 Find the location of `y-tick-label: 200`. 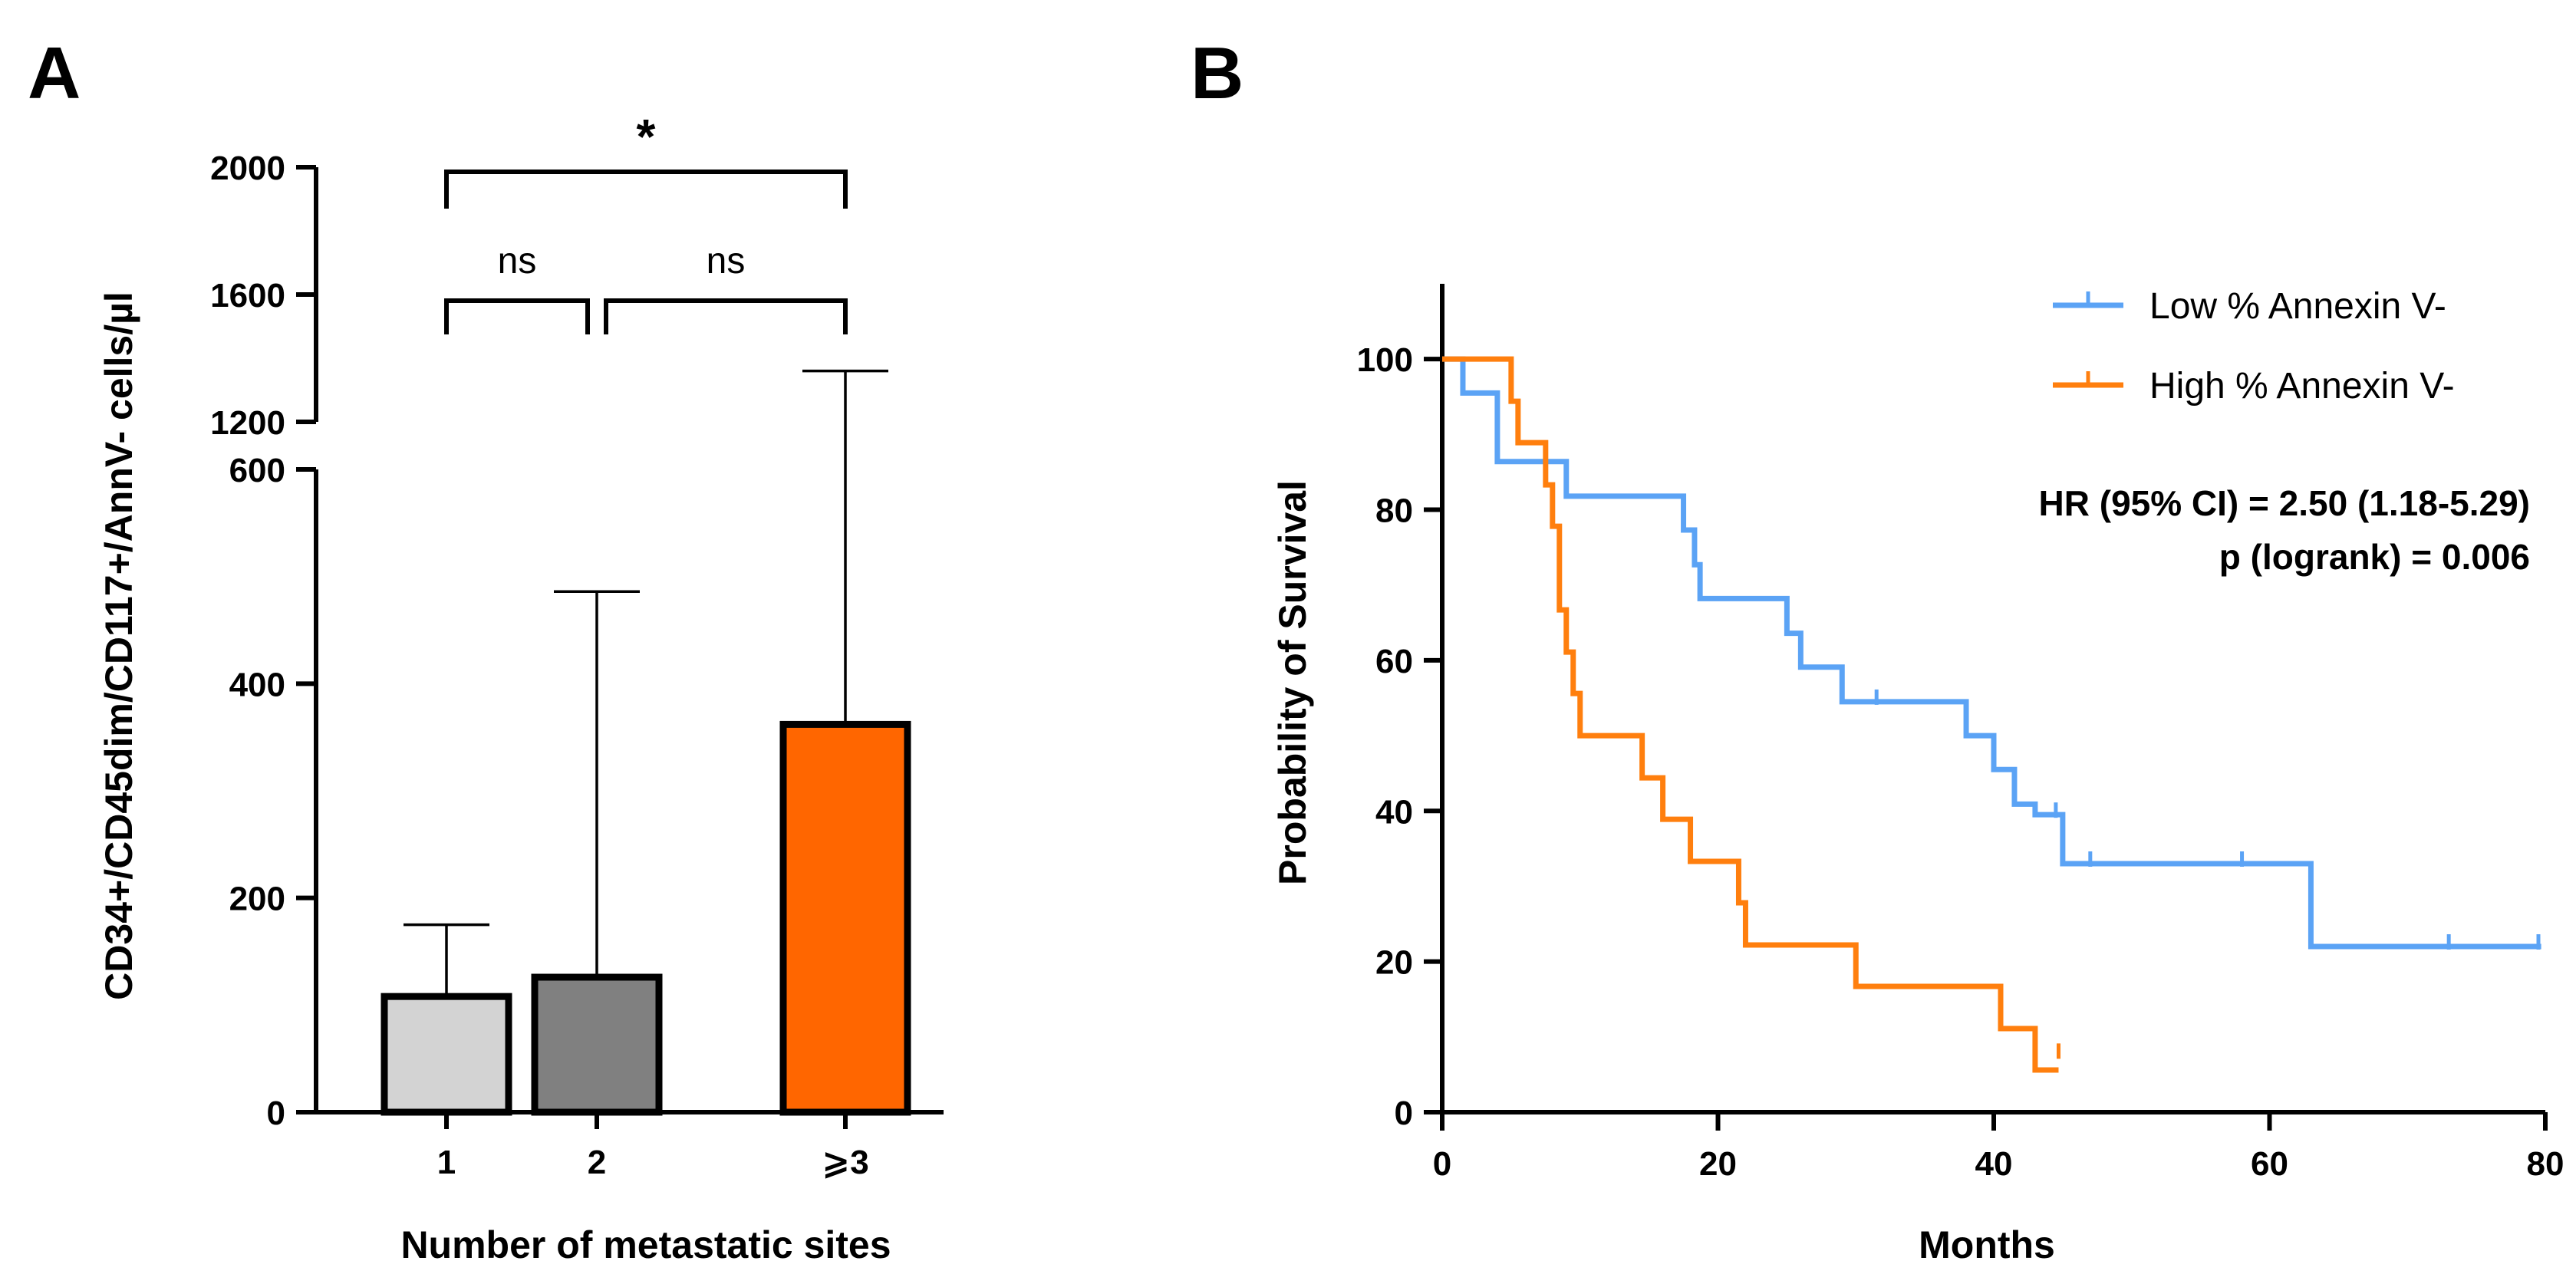

y-tick-label: 200 is located at coordinates (257, 899).